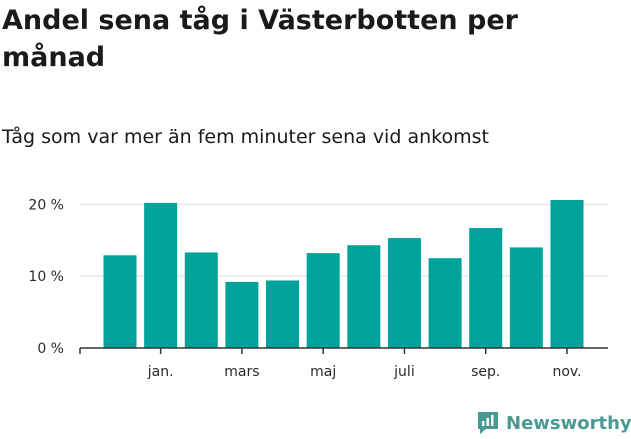  Describe the element at coordinates (323, 300) in the screenshot. I see `bar-maj` at that location.